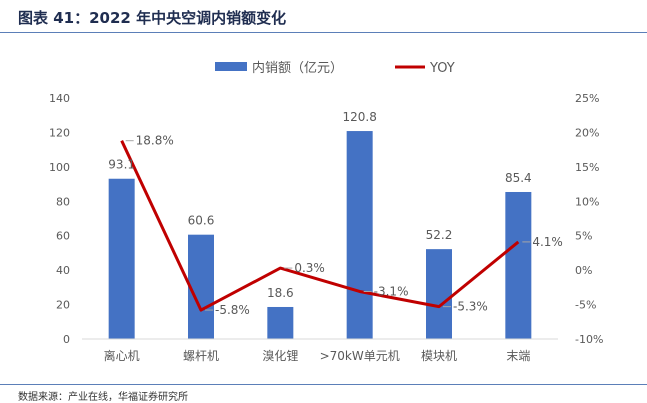 The height and width of the screenshot is (403, 647). What do you see at coordinates (583, 236) in the screenshot?
I see `y-right-tick-label: 5%` at bounding box center [583, 236].